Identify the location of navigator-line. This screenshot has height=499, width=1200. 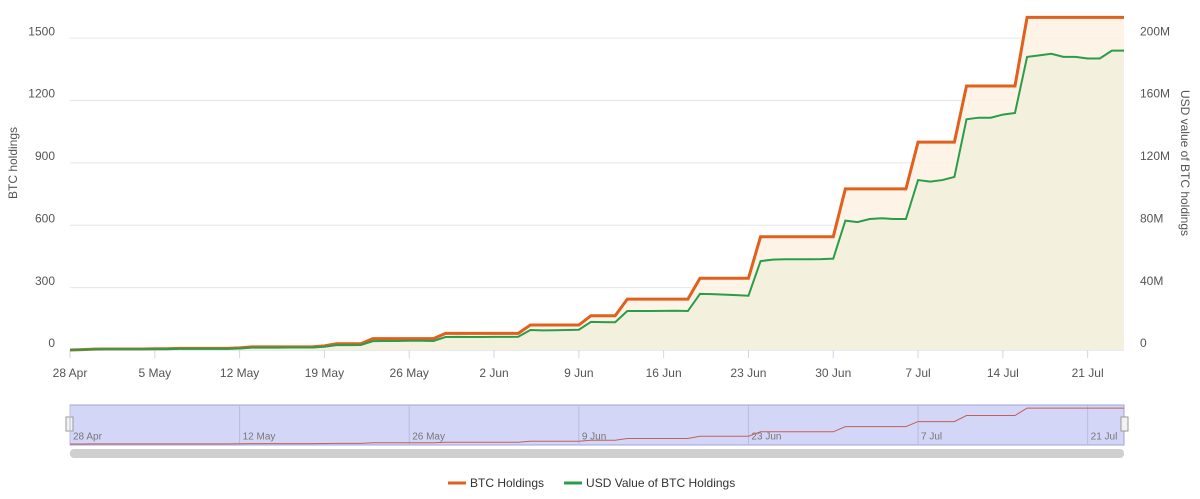
(596, 426).